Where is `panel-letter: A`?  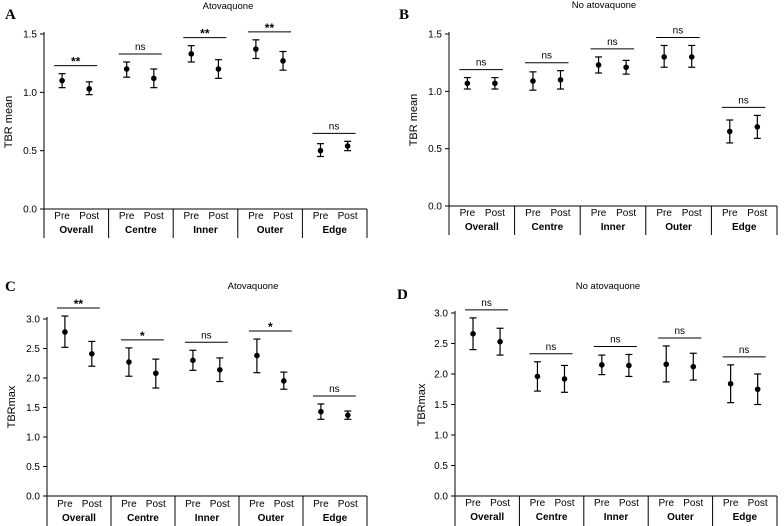 panel-letter: A is located at coordinates (10, 15).